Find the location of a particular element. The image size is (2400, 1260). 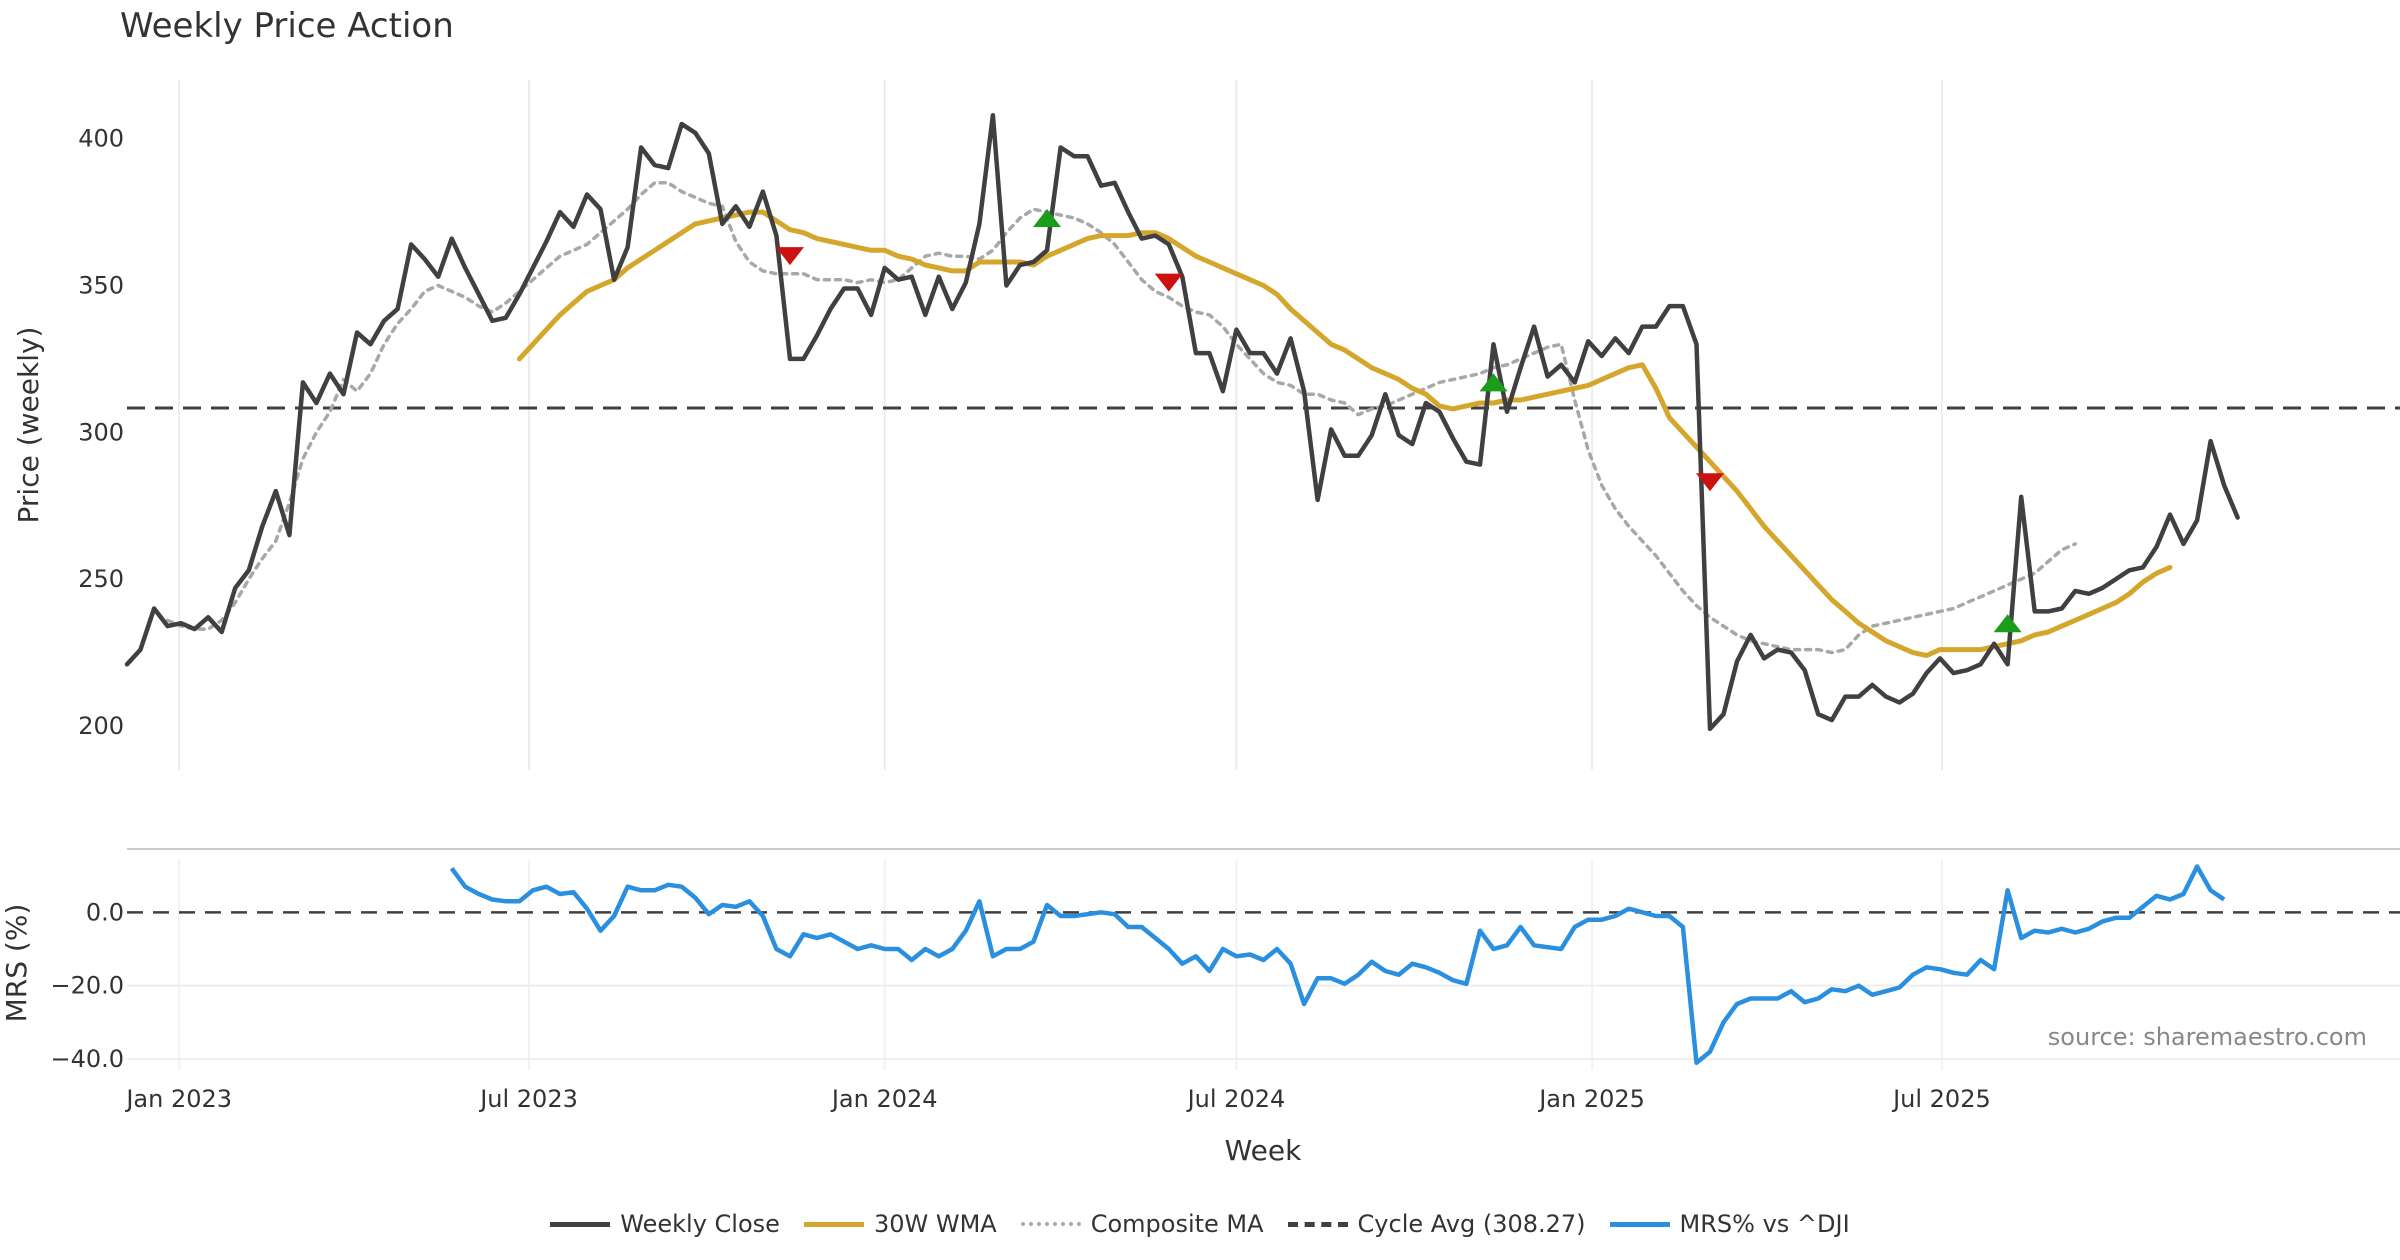

x-tick-label: Jul 2025 is located at coordinates (1941, 1099).